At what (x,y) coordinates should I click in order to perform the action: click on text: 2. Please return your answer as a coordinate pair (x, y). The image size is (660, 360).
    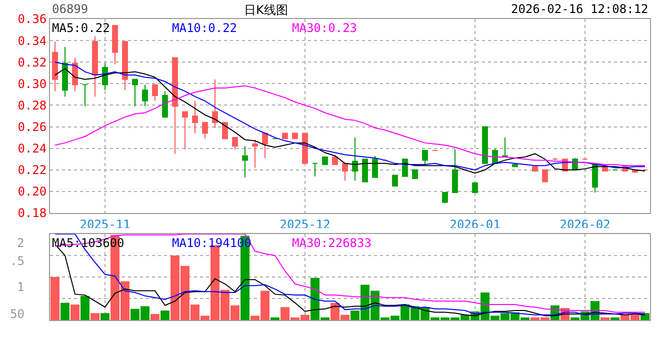
    Looking at the image, I should click on (20, 243).